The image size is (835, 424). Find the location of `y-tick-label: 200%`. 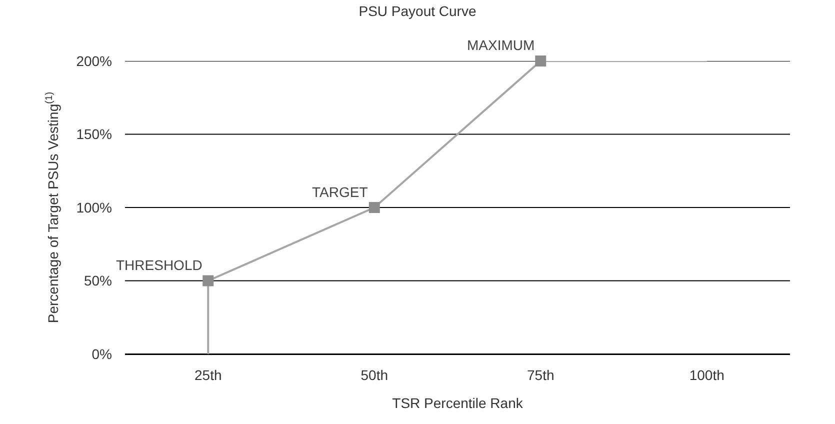

y-tick-label: 200% is located at coordinates (94, 60).